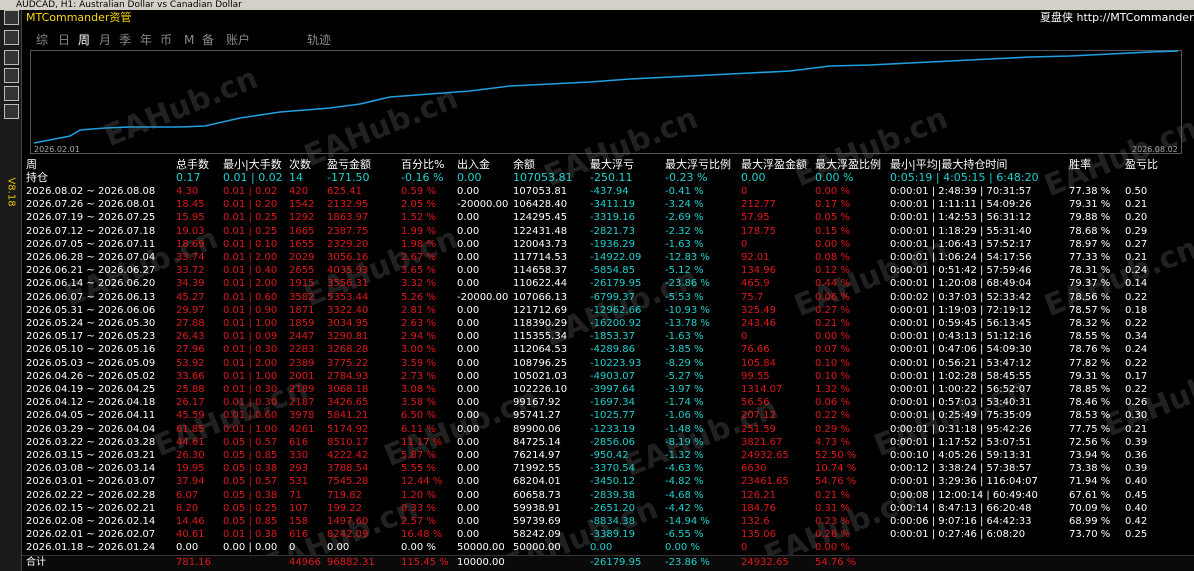 This screenshot has width=1194, height=571. Describe the element at coordinates (961, 416) in the screenshot. I see `table-cell: 0:00:01 | 0:25:49 | 75:35:09` at that location.